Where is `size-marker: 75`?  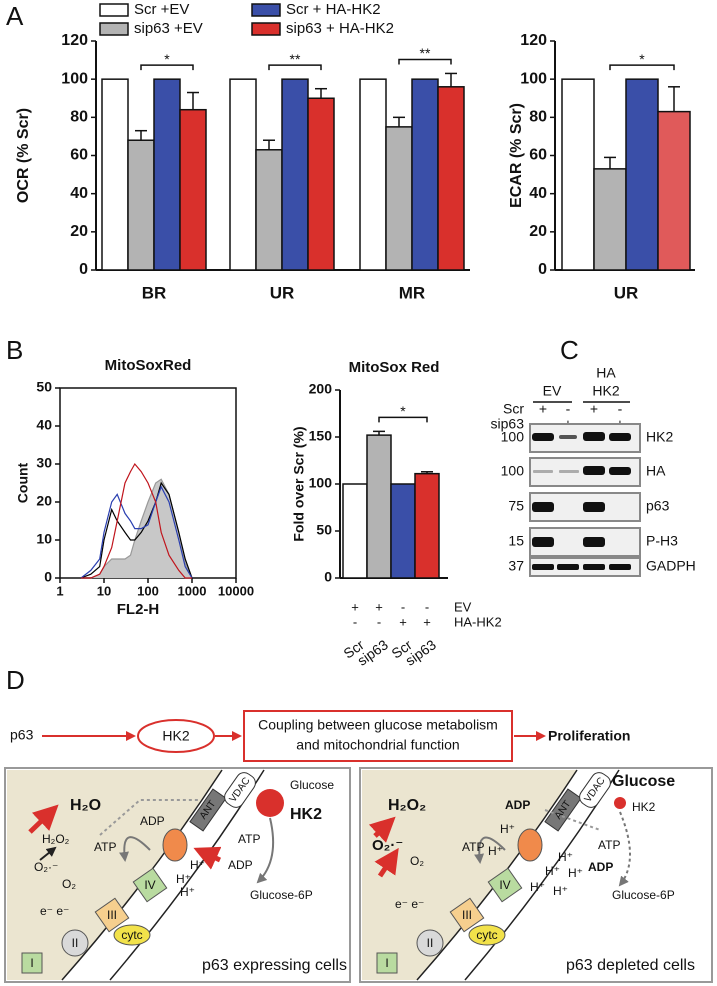
size-marker: 75 is located at coordinates (516, 506).